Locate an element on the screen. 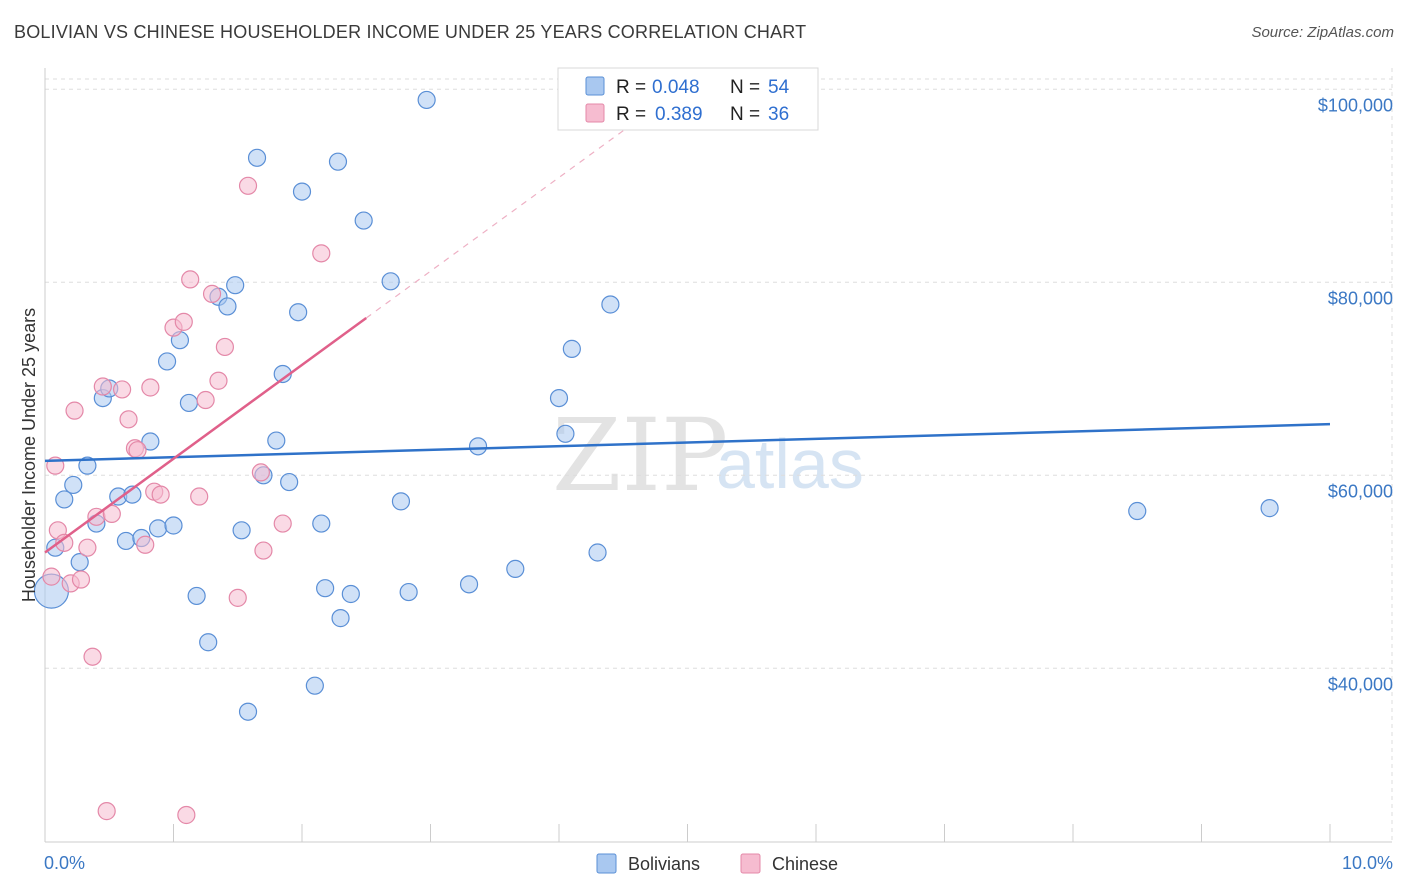 The height and width of the screenshot is (892, 1406). bottom-legend-chinese: Chinese is located at coordinates (805, 864).